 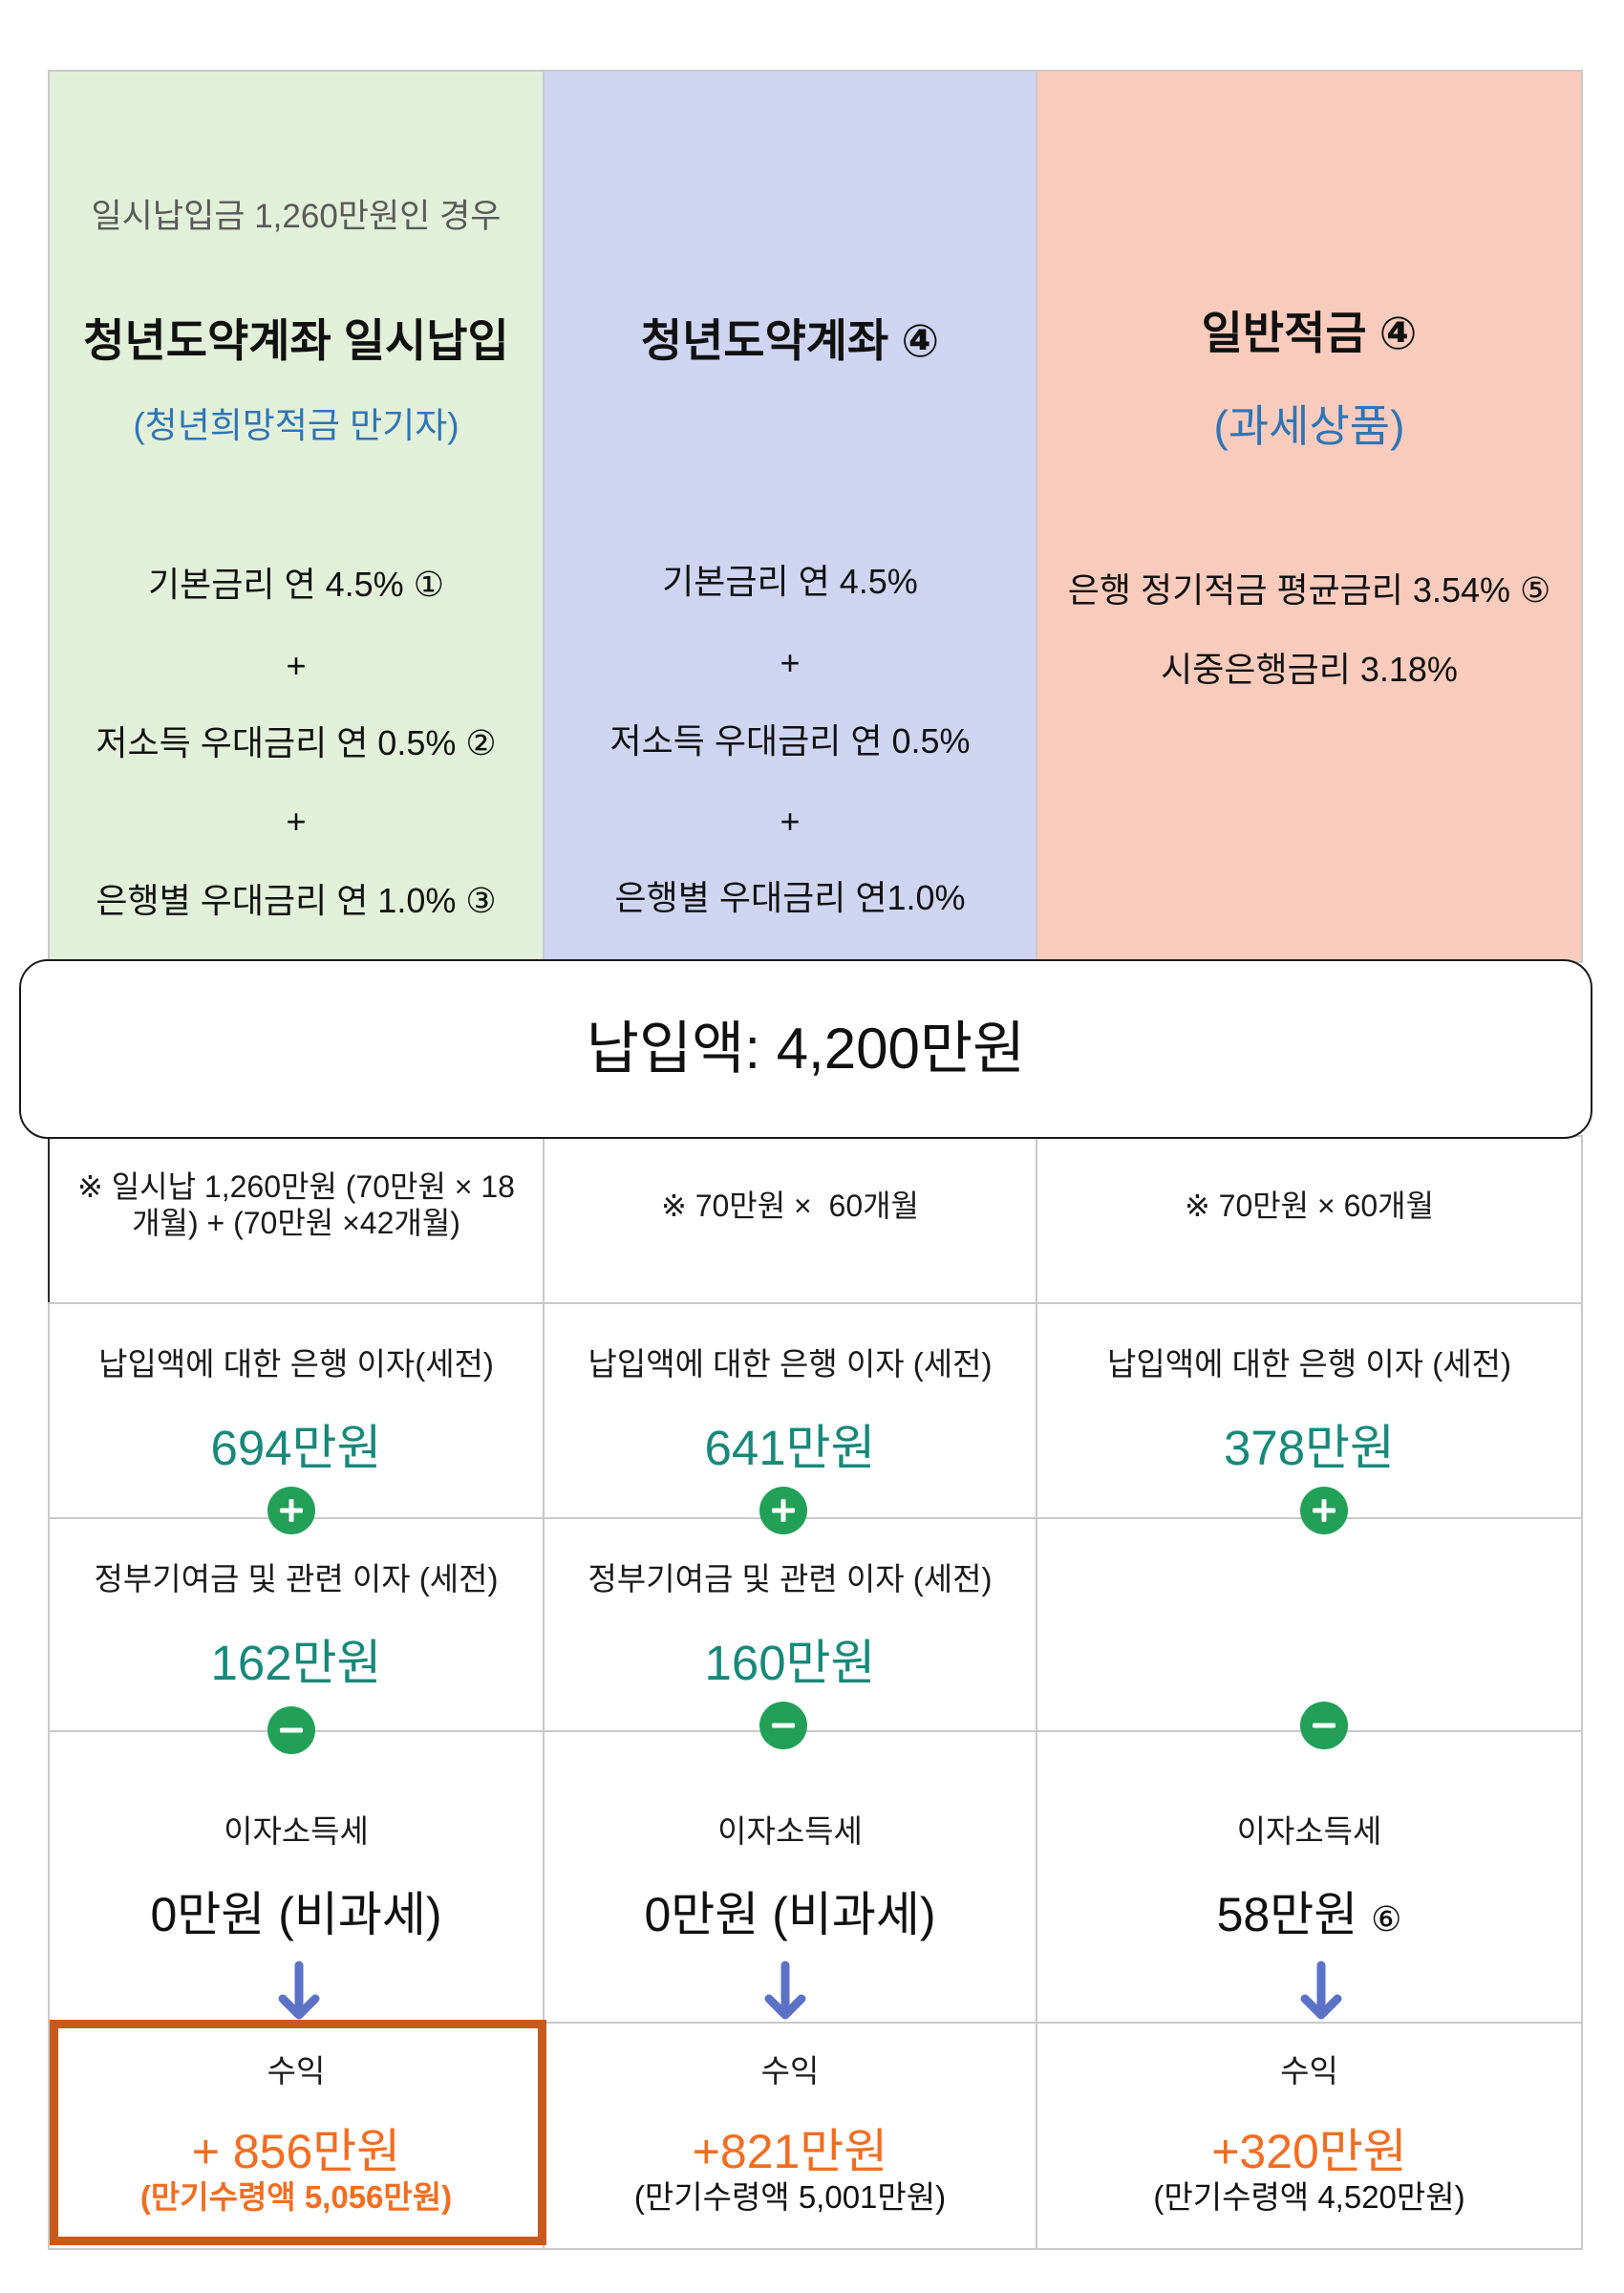 What do you see at coordinates (1310, 1633) in the screenshot?
I see `government-contribution-cell-empty` at bounding box center [1310, 1633].